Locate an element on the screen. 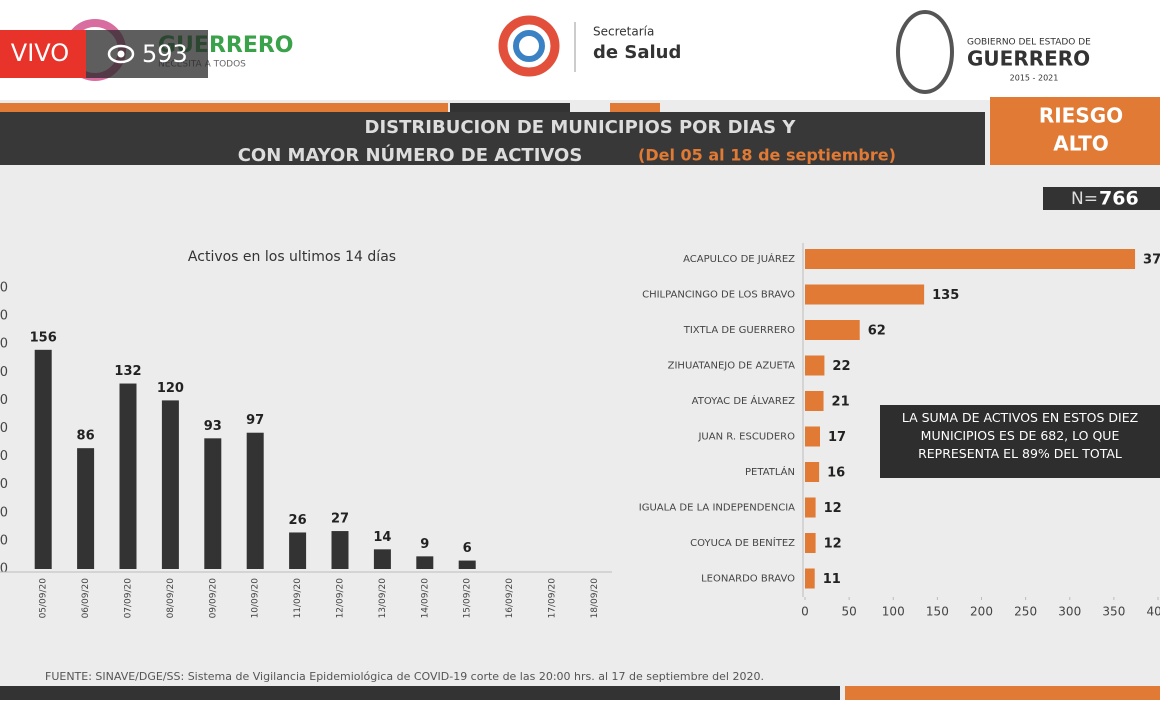 This screenshot has width=1160, height=704. logo-line1: Secretaría is located at coordinates (623, 32).